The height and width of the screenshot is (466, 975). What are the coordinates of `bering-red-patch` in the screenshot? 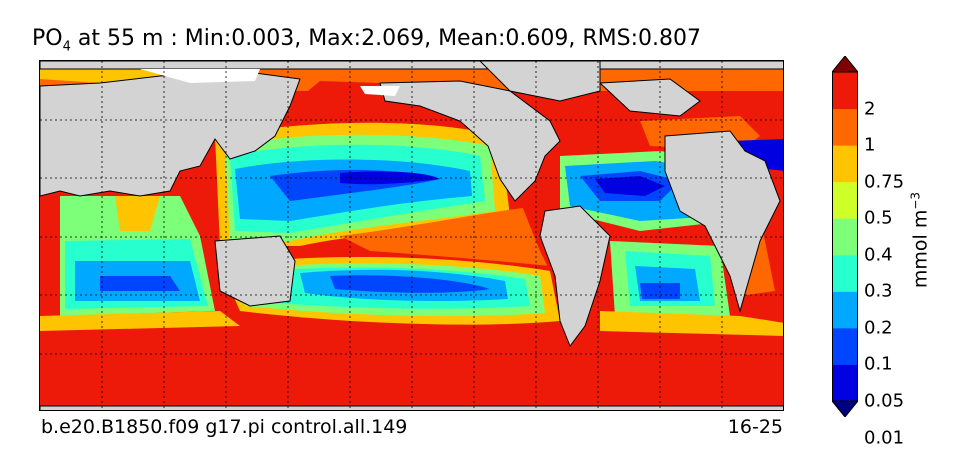 It's located at (337, 101).